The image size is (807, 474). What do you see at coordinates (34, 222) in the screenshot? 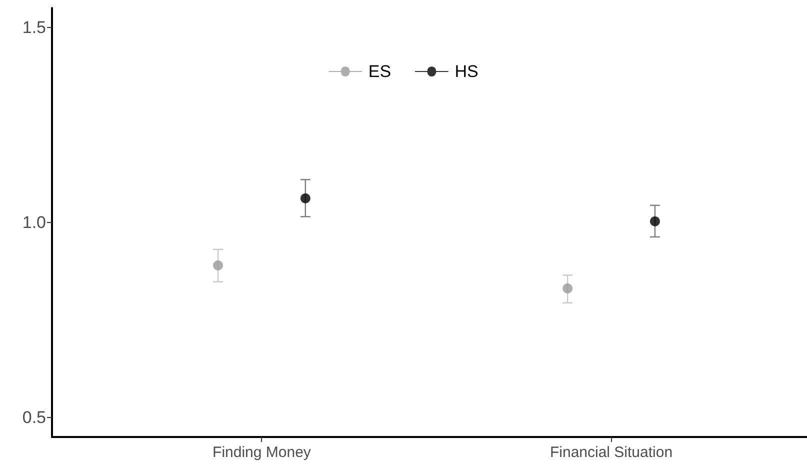
I see `y-tick-label: 1.0` at bounding box center [34, 222].